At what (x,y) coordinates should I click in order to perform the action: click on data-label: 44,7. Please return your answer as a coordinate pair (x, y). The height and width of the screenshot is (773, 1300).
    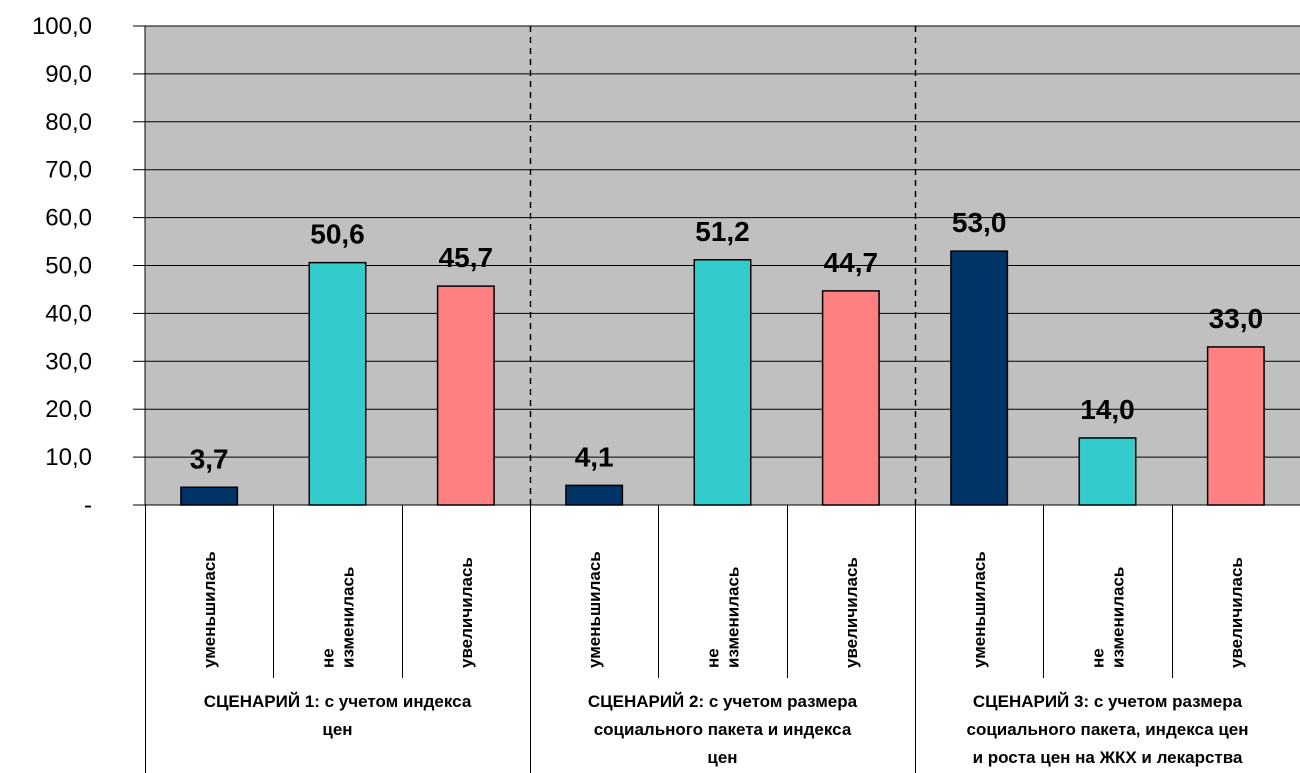
    Looking at the image, I should click on (851, 262).